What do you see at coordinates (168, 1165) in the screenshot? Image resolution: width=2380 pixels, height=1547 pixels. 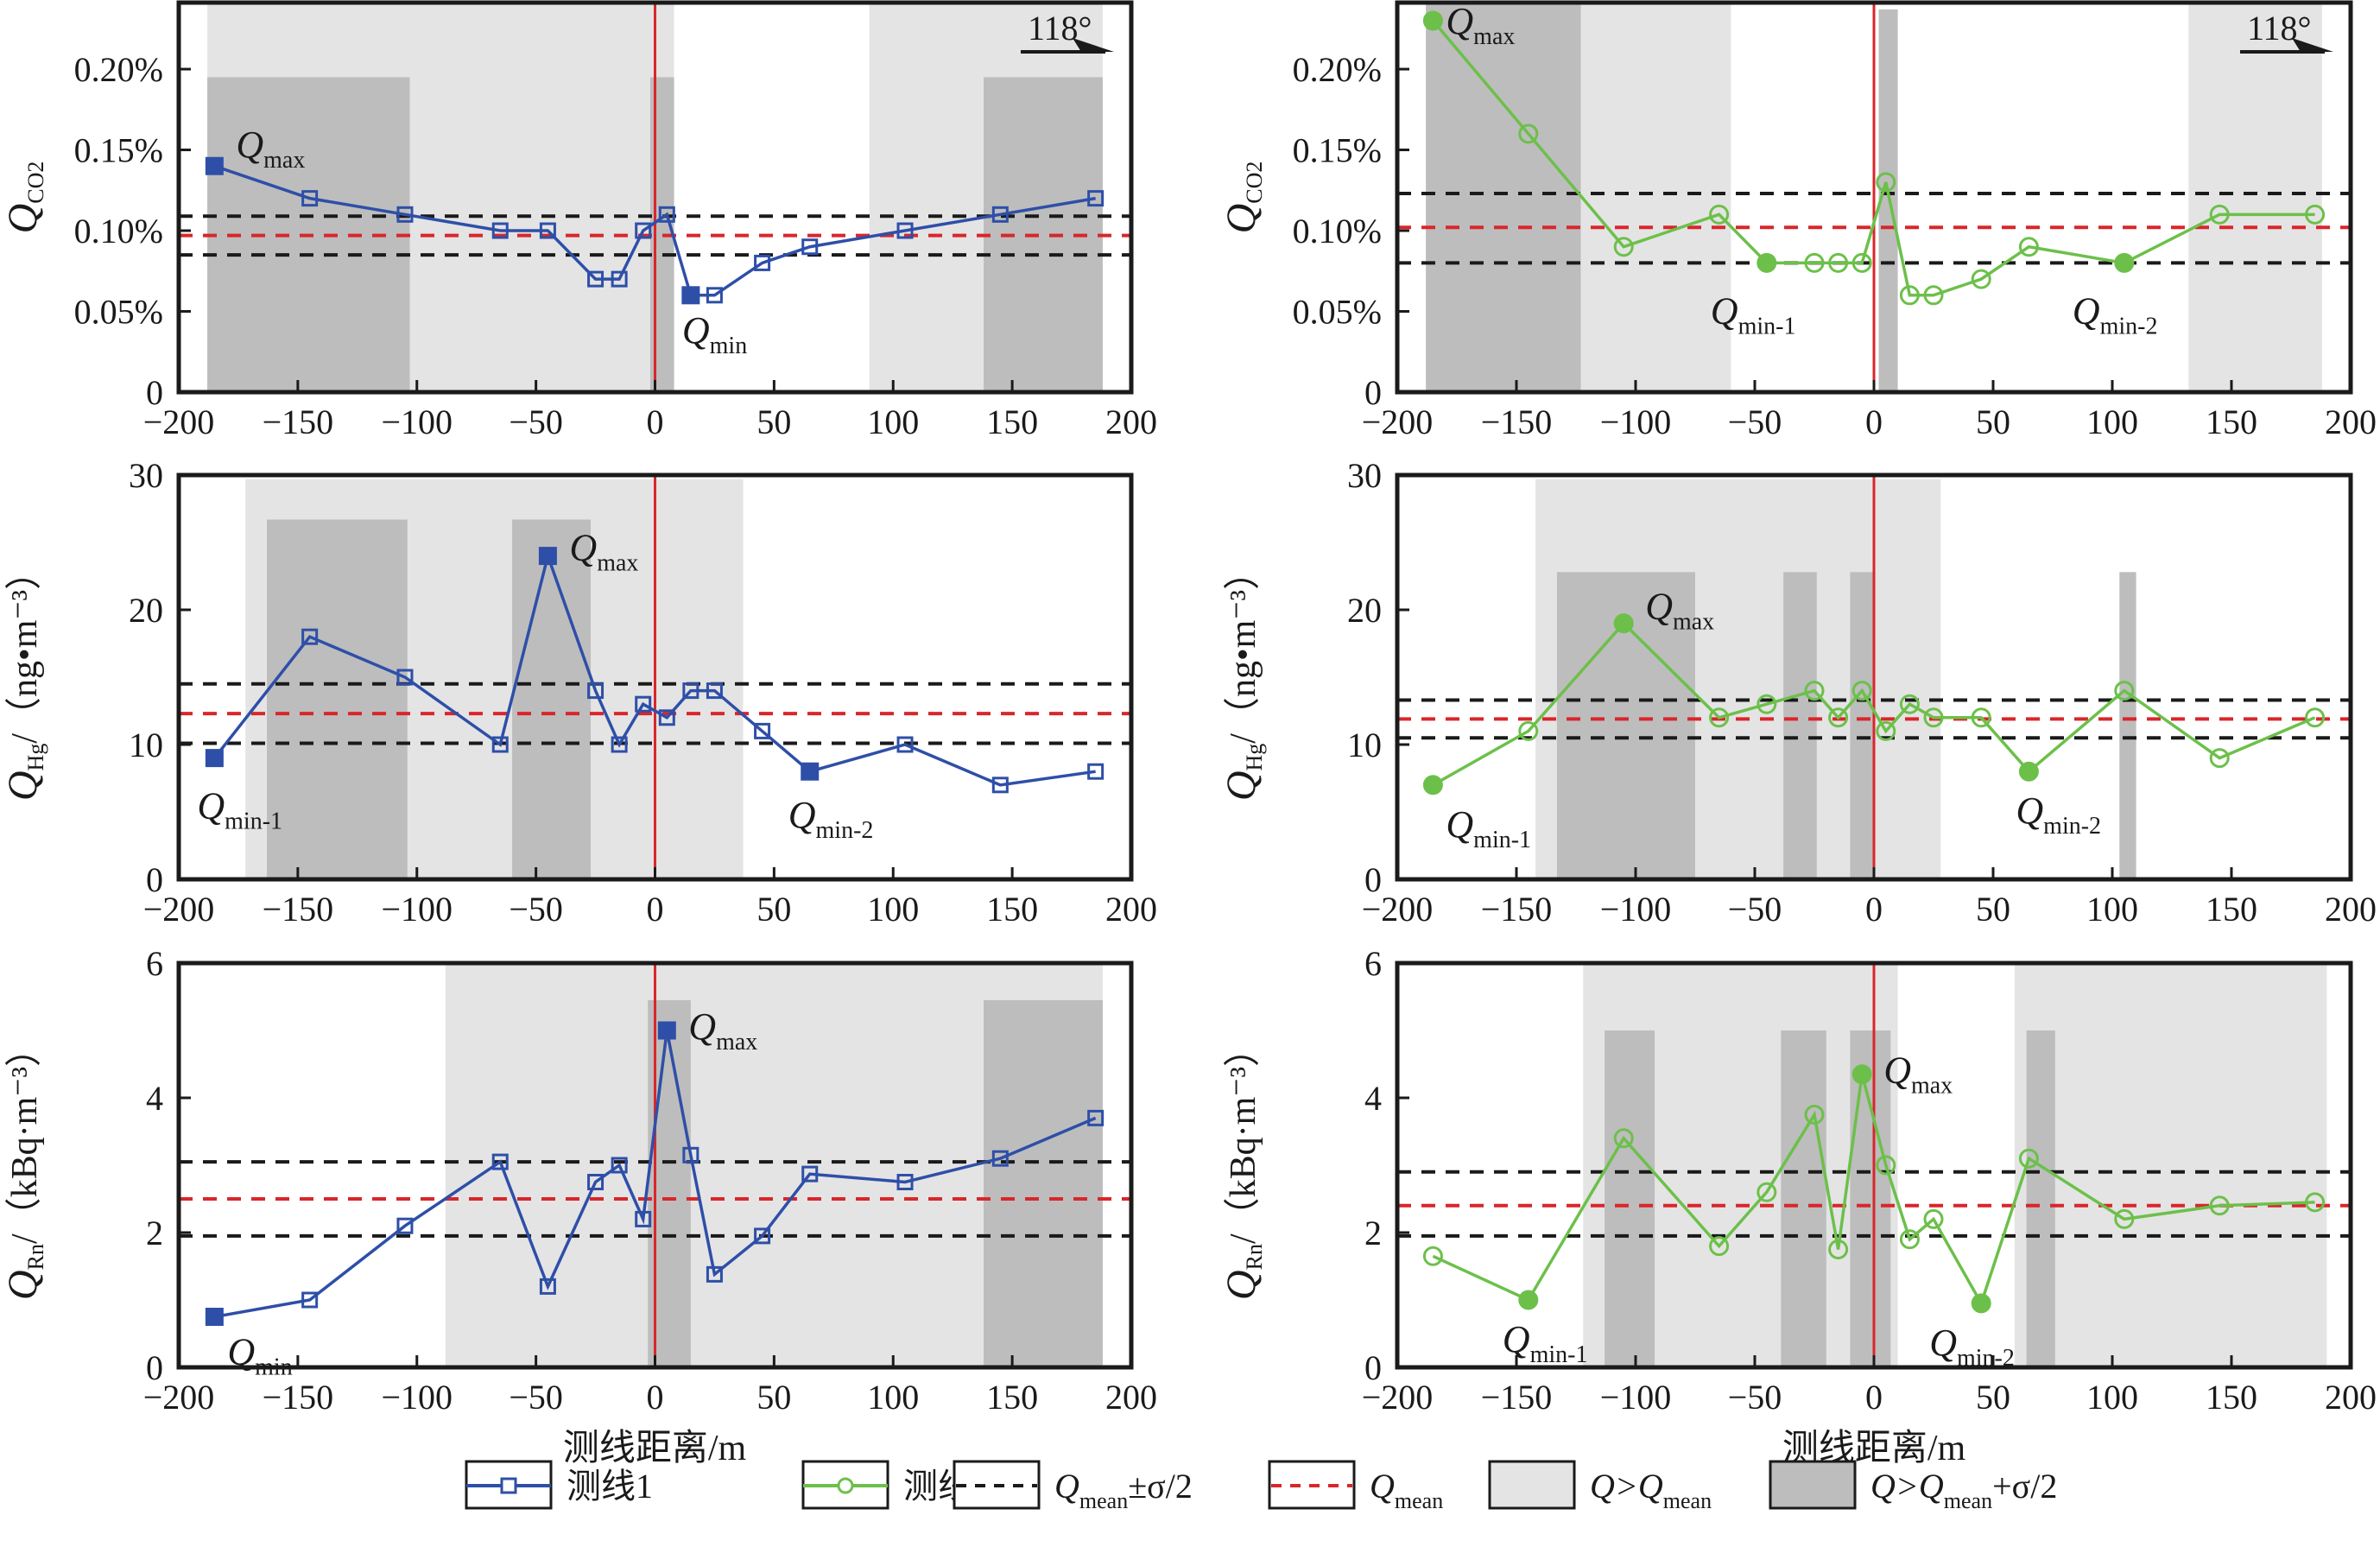 I see `y-axis-ticks: 0 2 4 6` at bounding box center [168, 1165].